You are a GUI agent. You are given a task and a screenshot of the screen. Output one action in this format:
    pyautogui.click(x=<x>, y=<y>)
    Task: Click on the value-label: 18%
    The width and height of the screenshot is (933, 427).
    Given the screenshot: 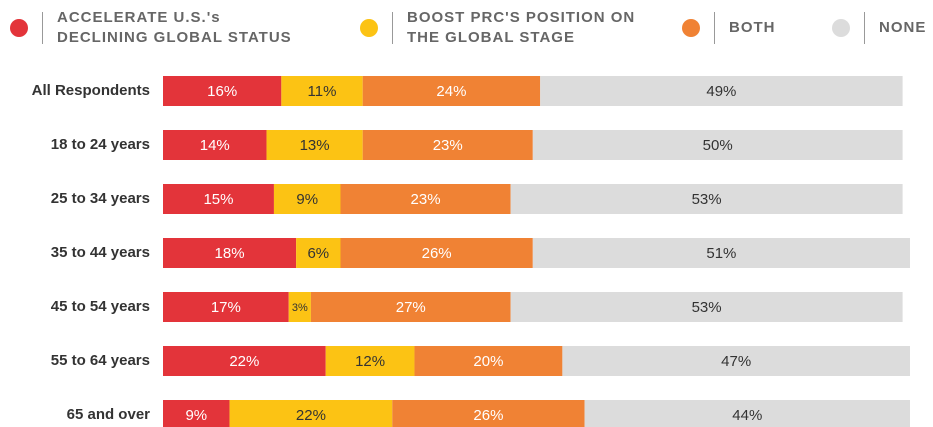 What is the action you would take?
    pyautogui.click(x=230, y=253)
    